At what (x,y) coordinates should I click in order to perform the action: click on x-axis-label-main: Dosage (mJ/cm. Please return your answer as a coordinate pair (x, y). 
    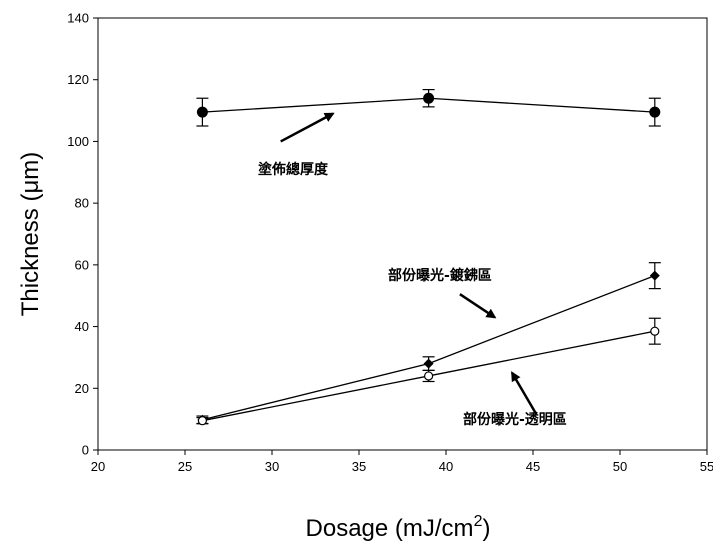
    Looking at the image, I should click on (390, 528).